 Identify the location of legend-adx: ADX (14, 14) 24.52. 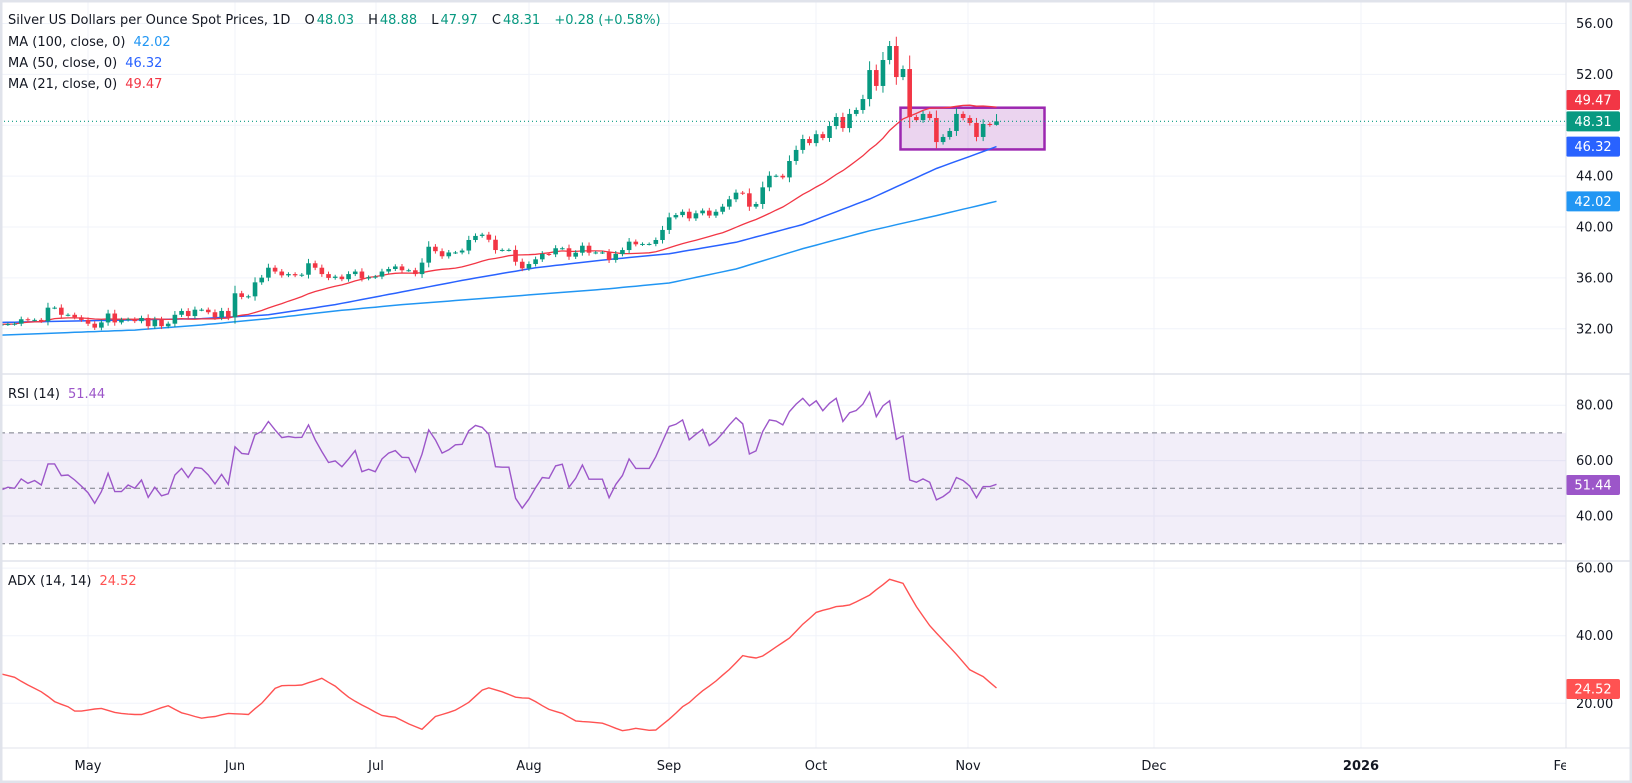
(73, 582).